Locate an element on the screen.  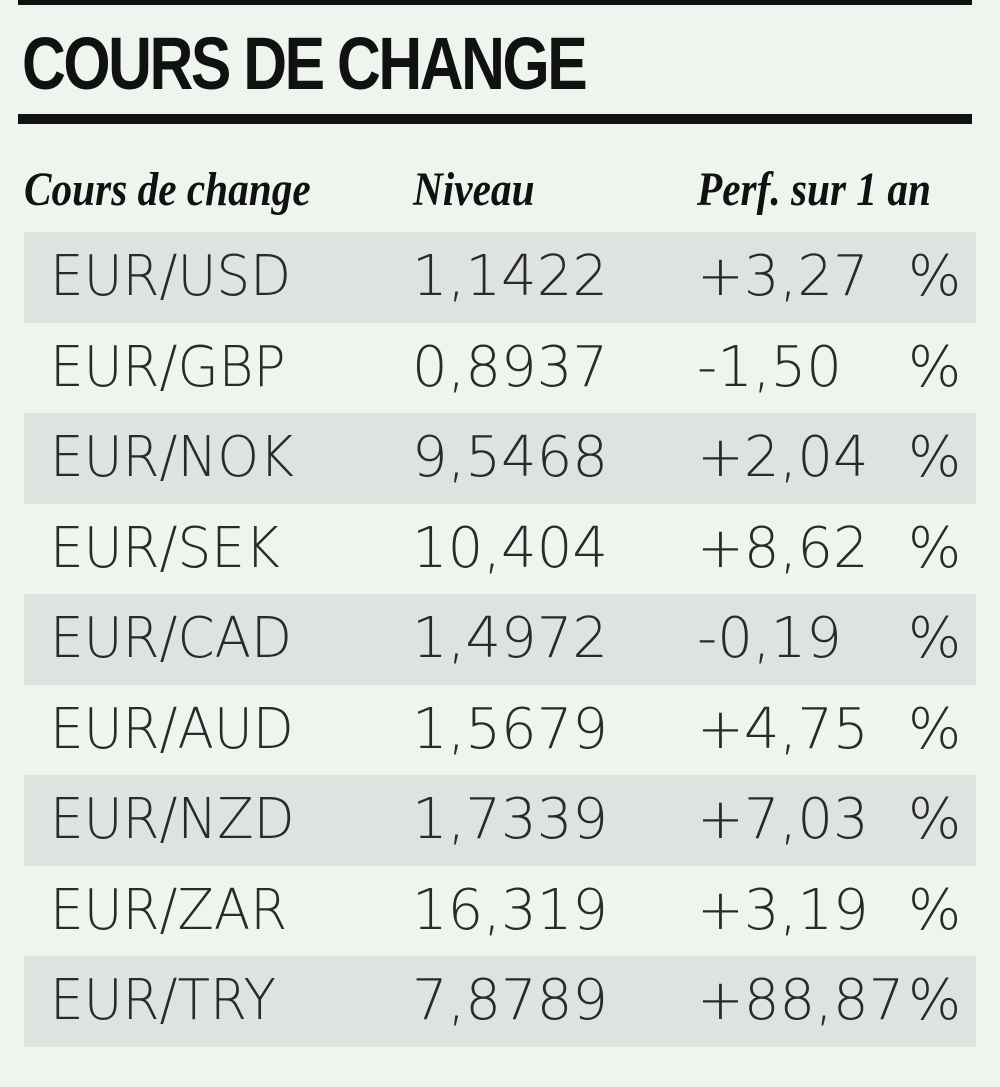
table-row: EUR/ZAR 16,319 +3,19 % is located at coordinates (500, 911).